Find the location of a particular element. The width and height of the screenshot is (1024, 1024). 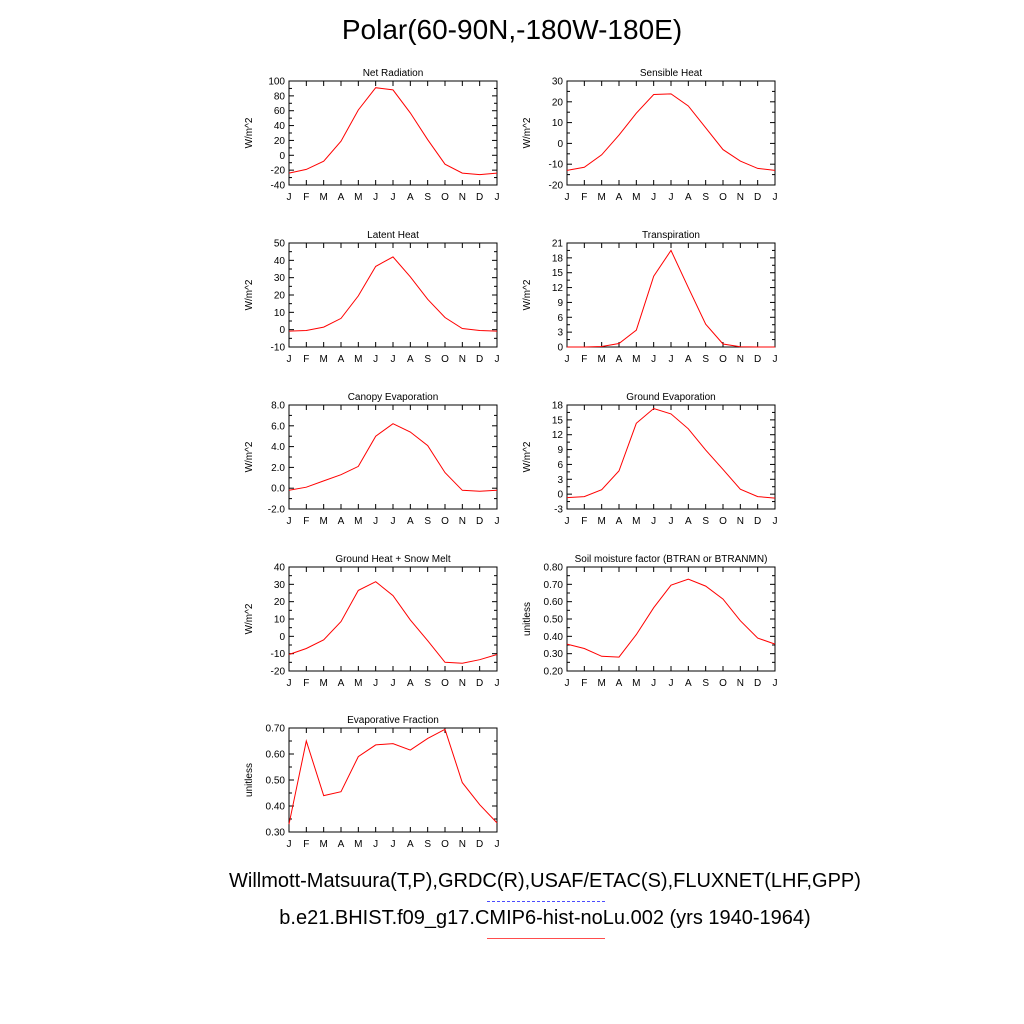

y-tick-label: 6 is located at coordinates (560, 318).